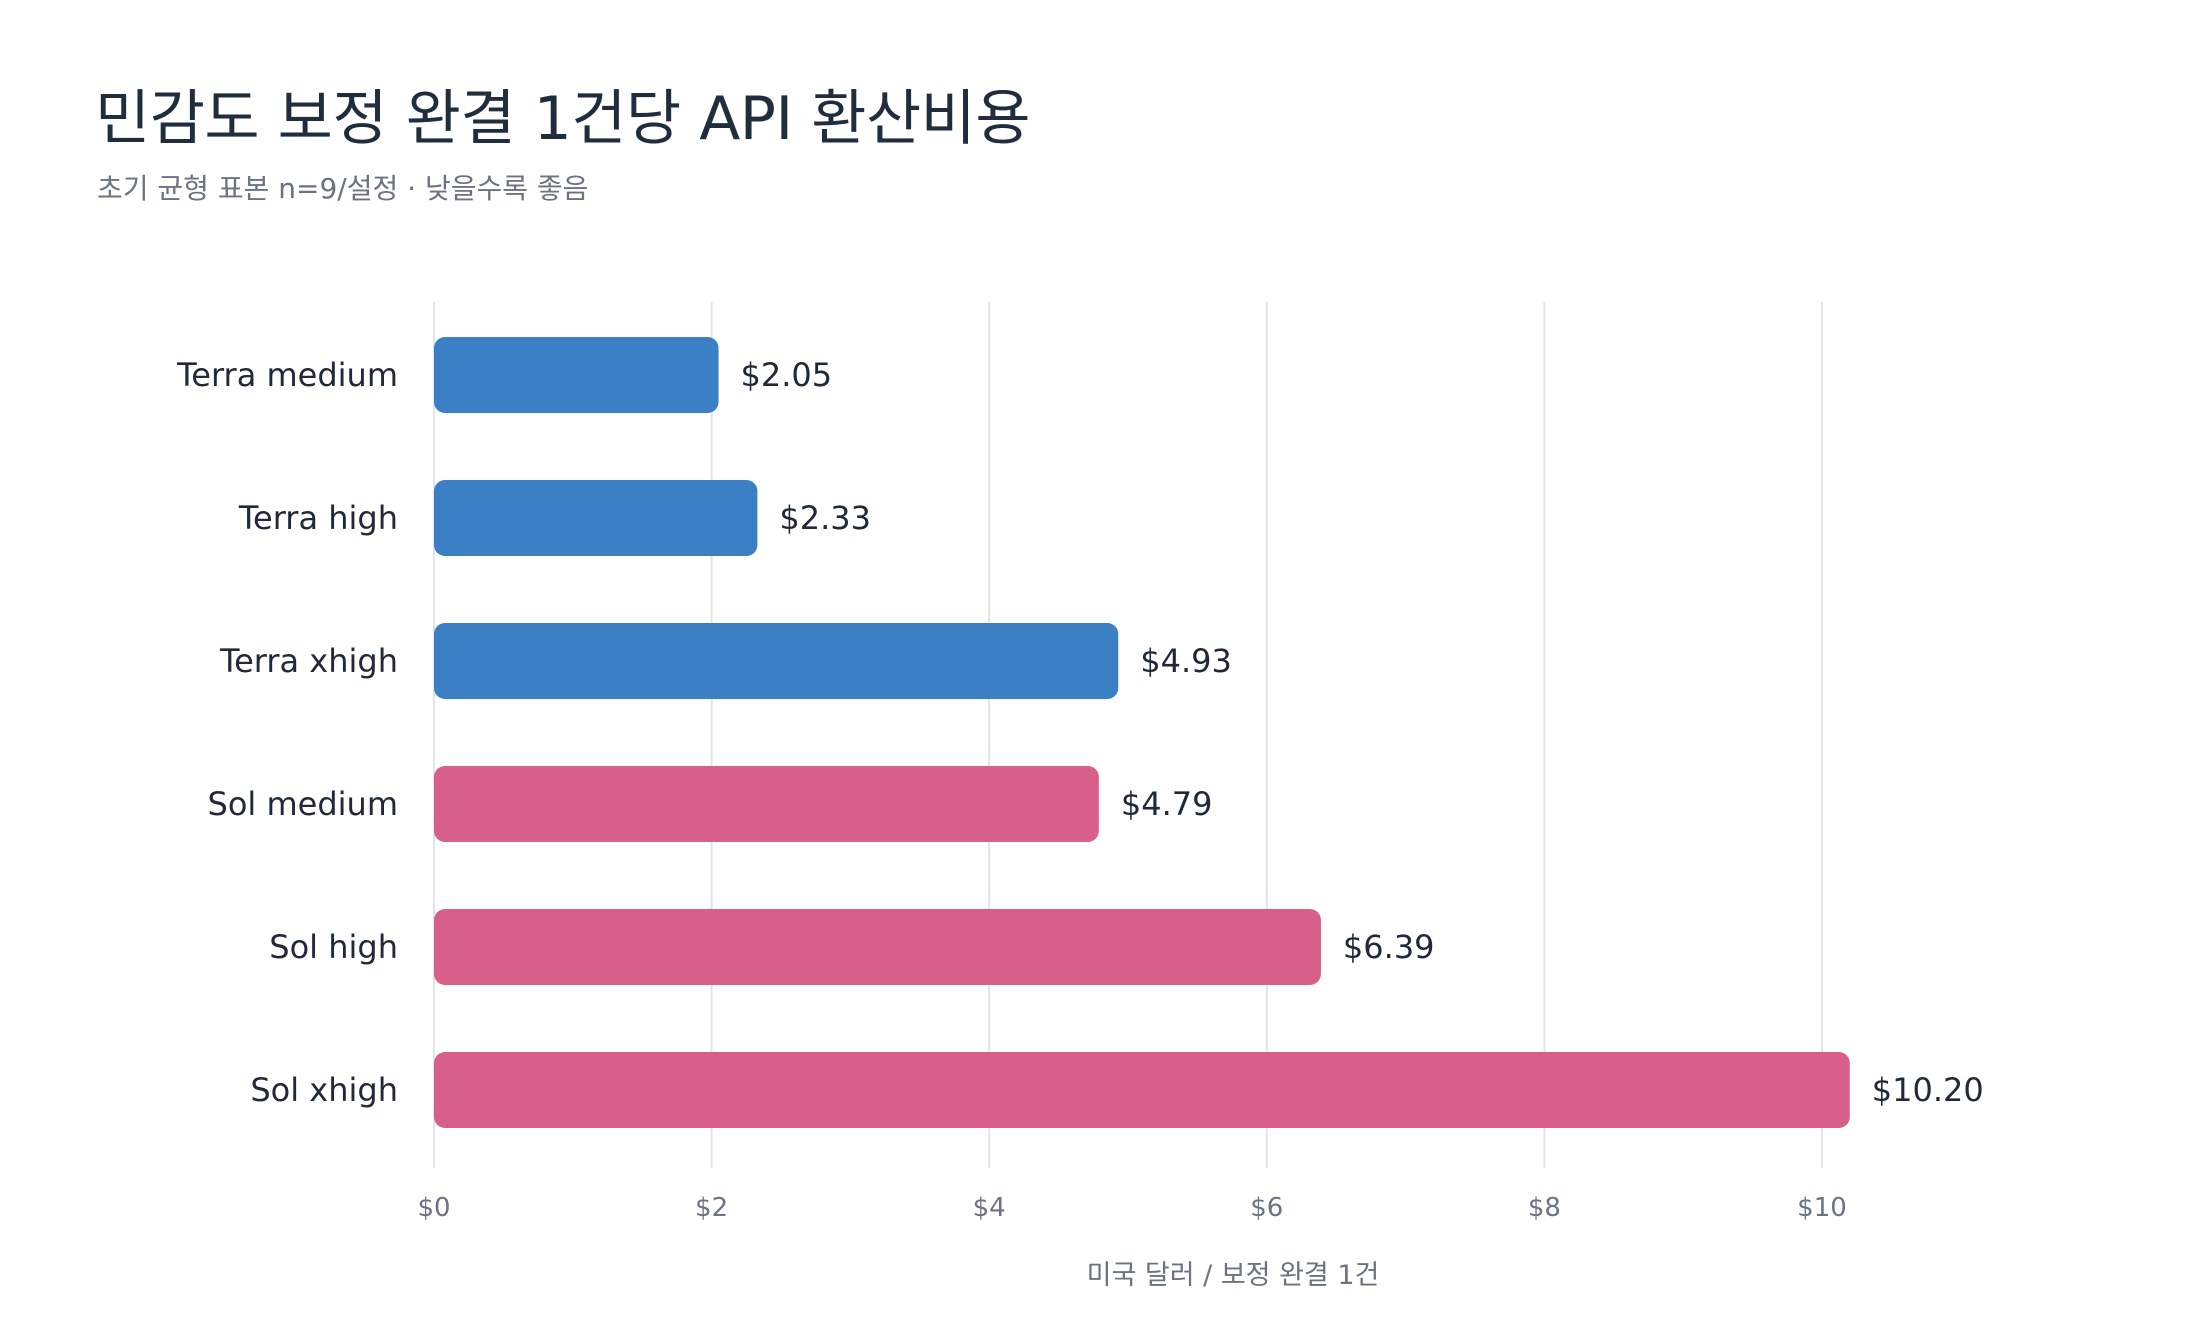 This screenshot has width=2200, height=1320. Describe the element at coordinates (1186, 661) in the screenshot. I see `value-label: $4.93` at that location.